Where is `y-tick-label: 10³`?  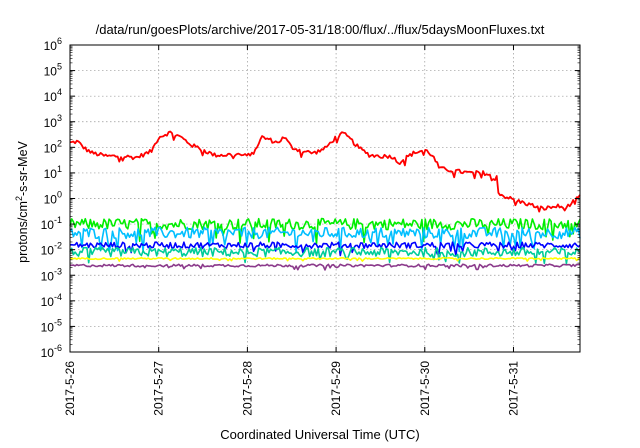
y-tick-label: 10³ is located at coordinates (53, 121).